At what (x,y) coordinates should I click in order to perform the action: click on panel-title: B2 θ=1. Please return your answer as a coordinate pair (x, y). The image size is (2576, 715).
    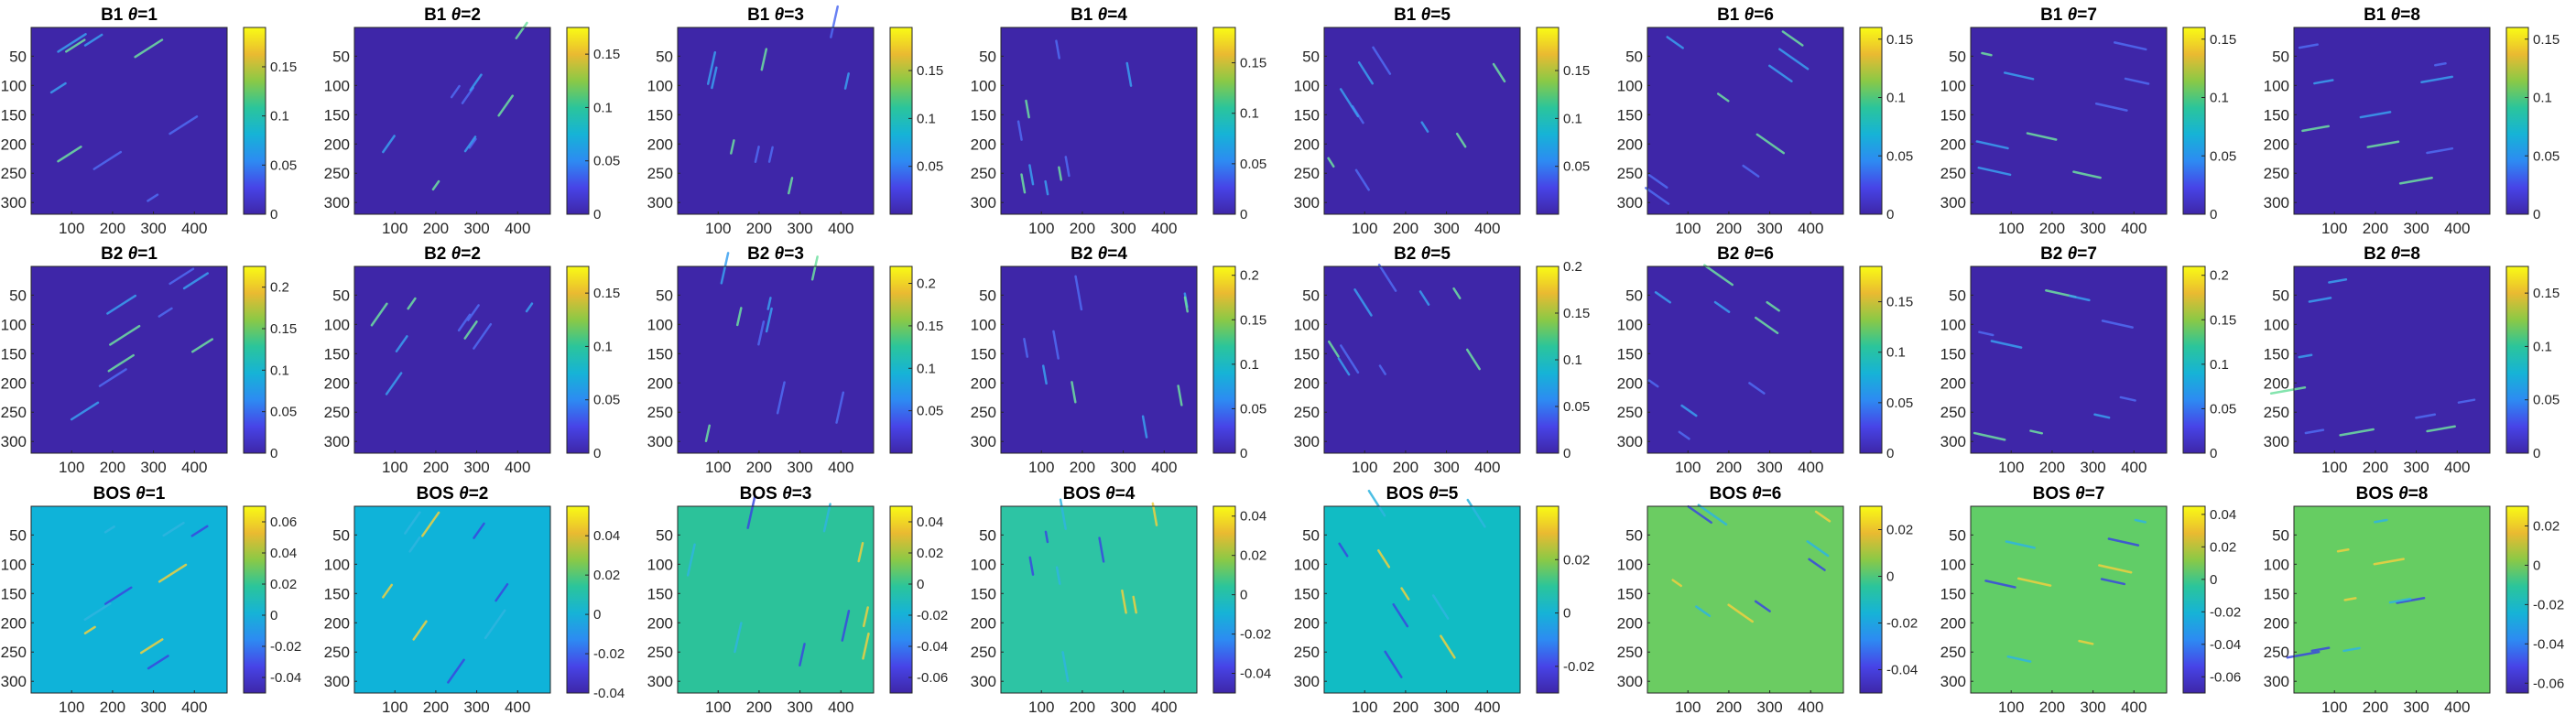
    Looking at the image, I should click on (129, 254).